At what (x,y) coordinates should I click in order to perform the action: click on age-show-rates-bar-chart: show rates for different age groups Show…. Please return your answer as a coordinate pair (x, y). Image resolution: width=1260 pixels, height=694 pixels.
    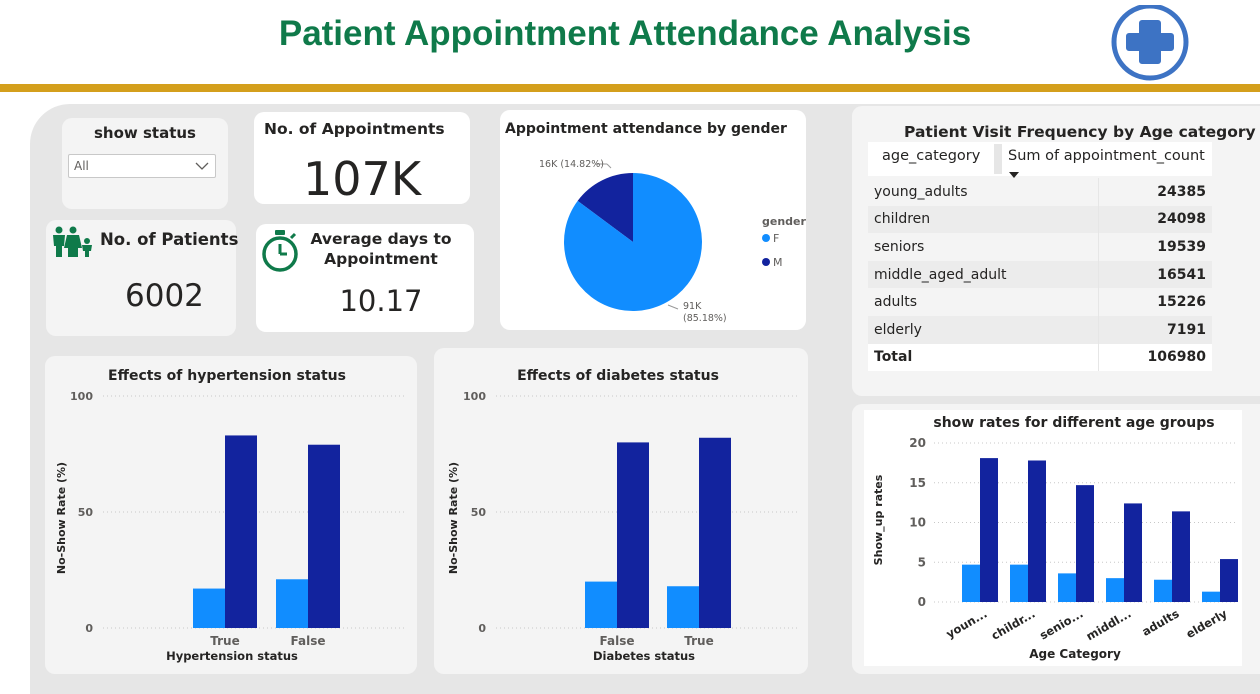
    Looking at the image, I should click on (1055, 538).